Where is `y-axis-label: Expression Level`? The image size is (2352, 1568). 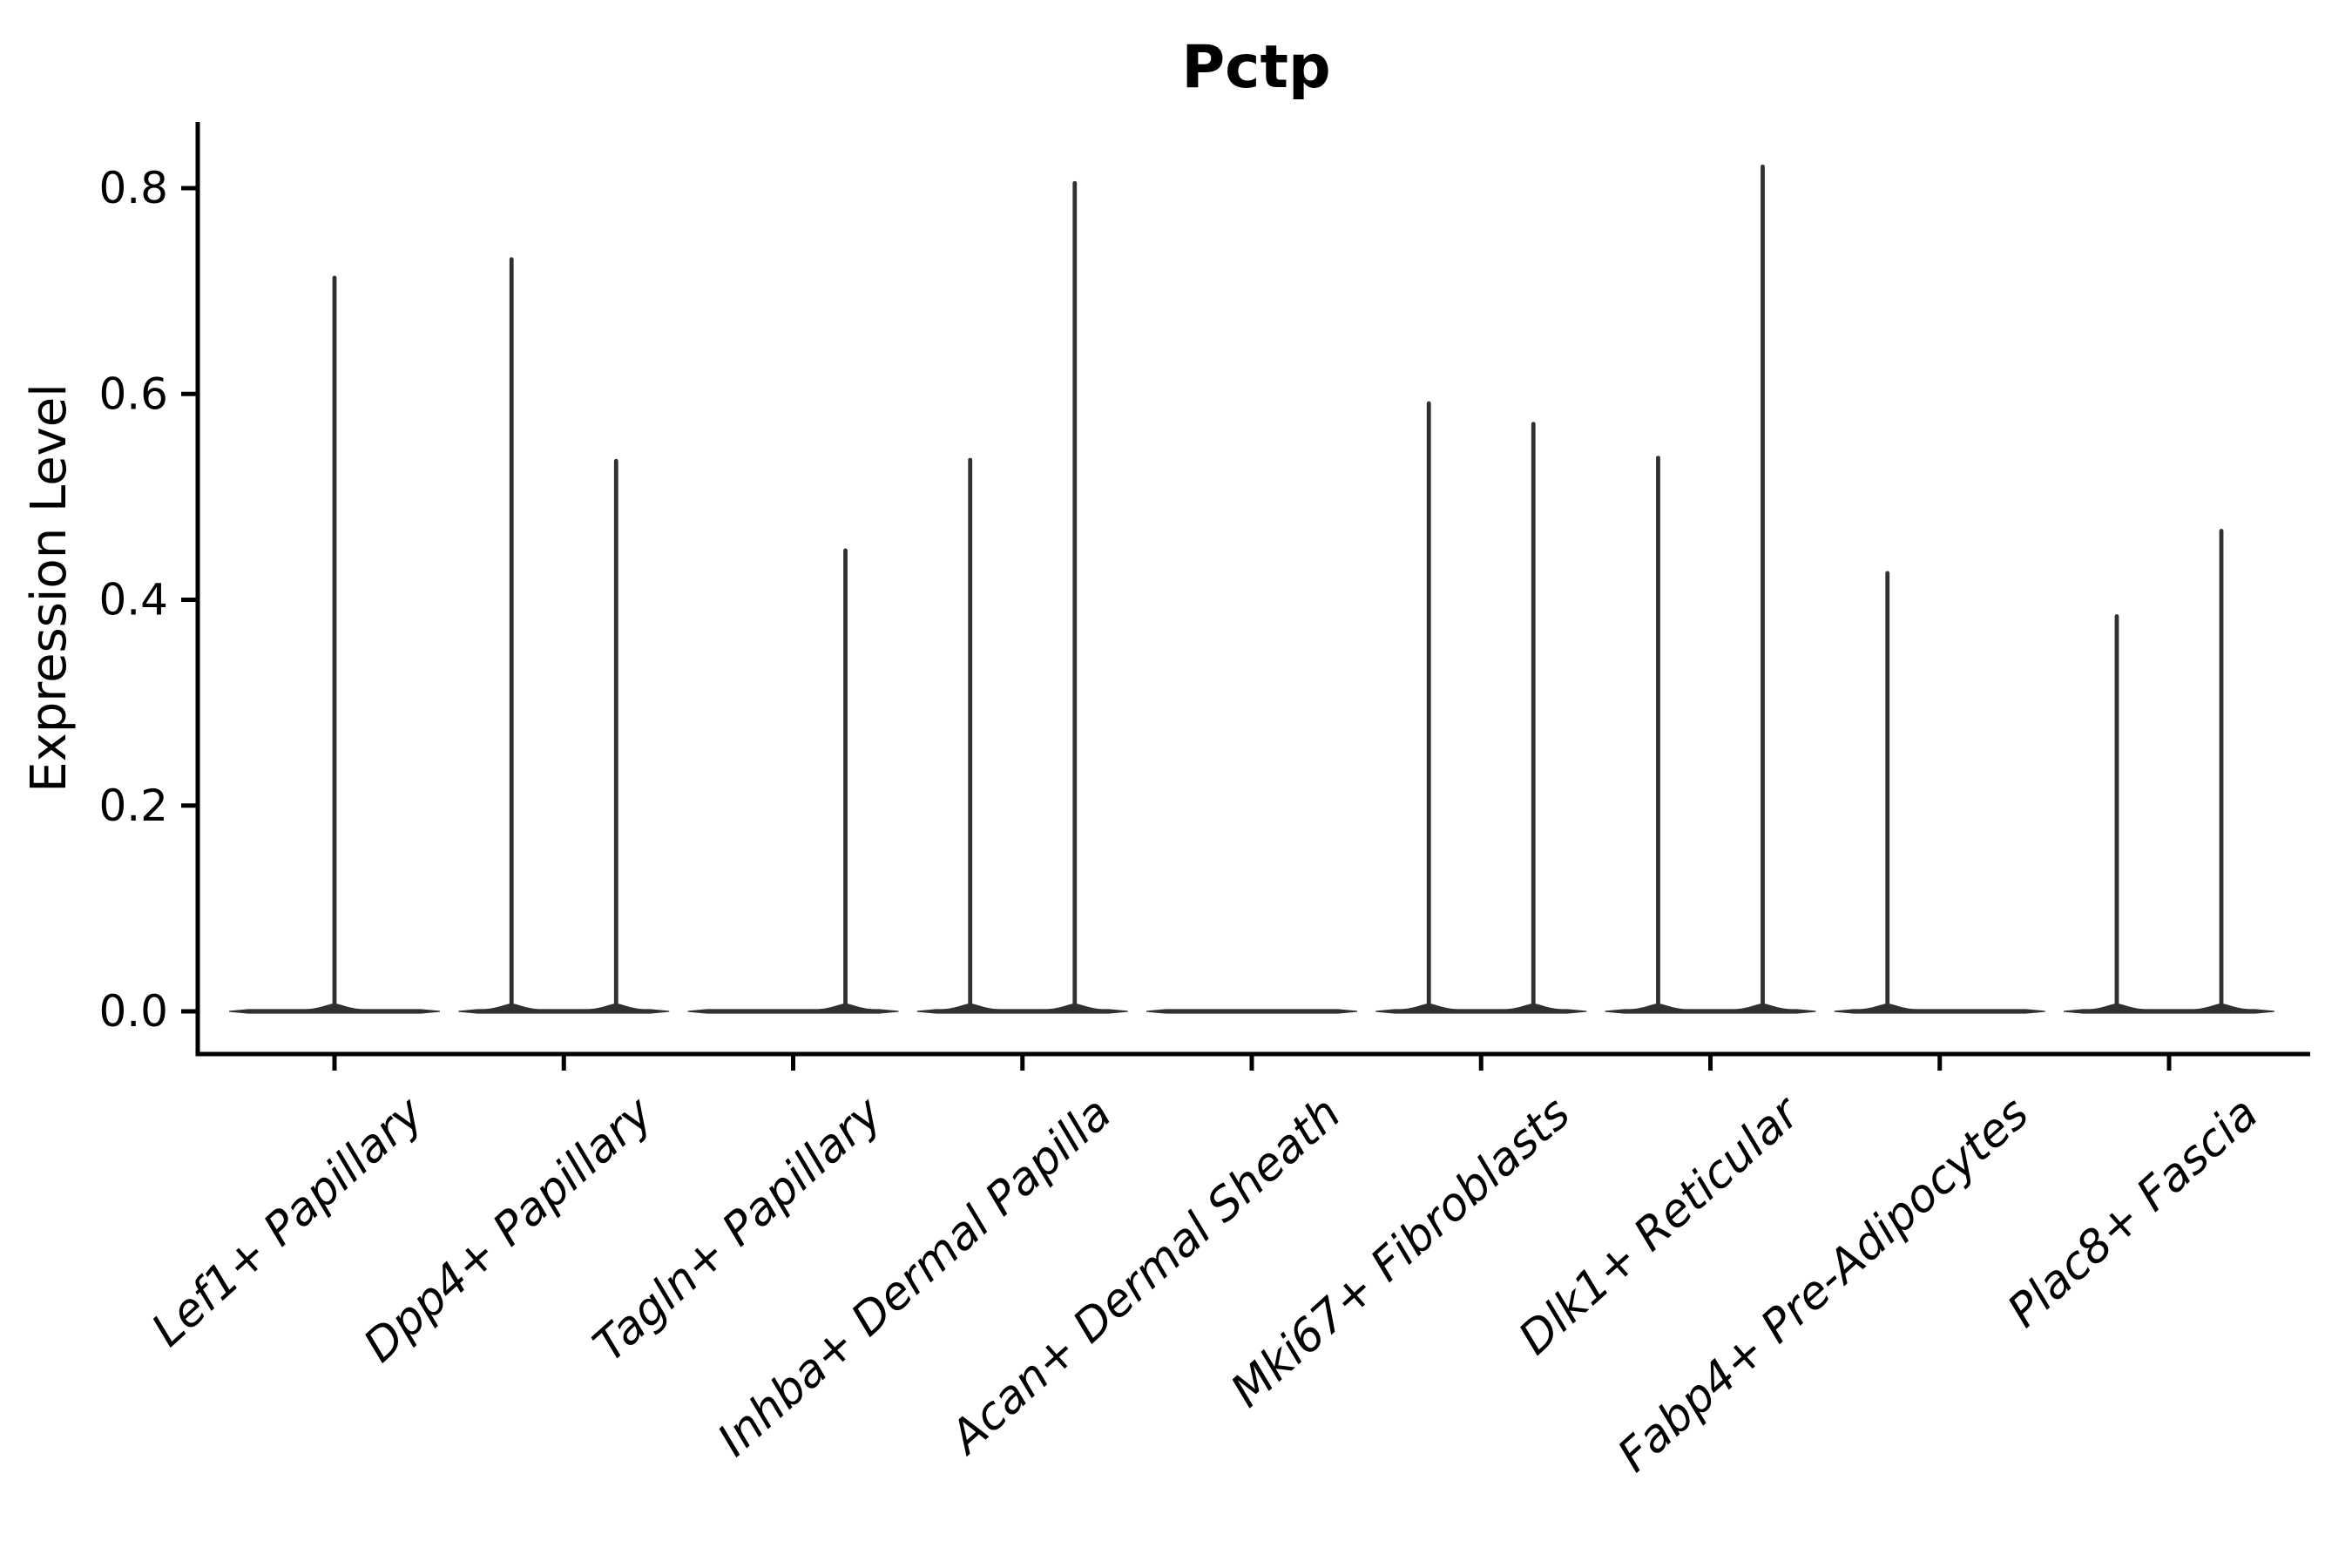
y-axis-label: Expression Level is located at coordinates (49, 588).